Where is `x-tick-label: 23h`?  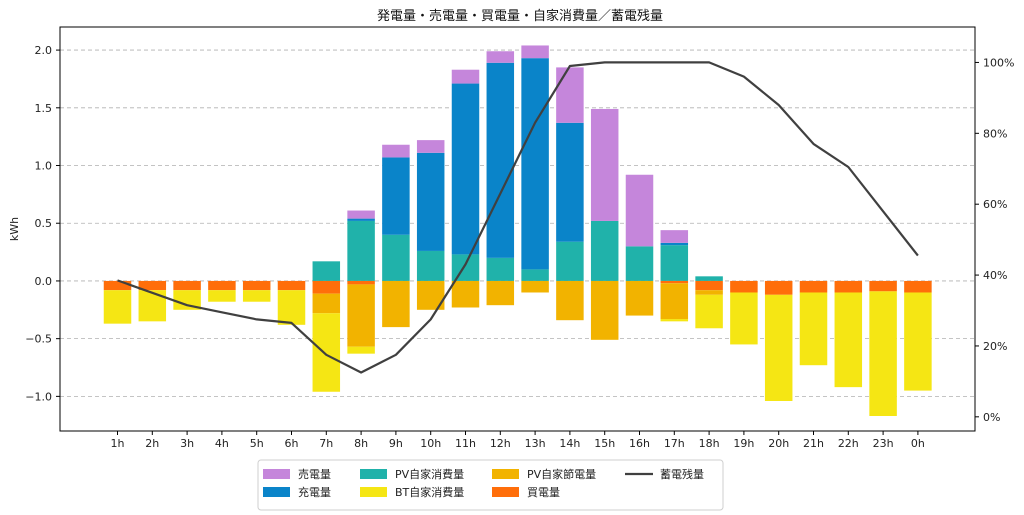 x-tick-label: 23h is located at coordinates (883, 443).